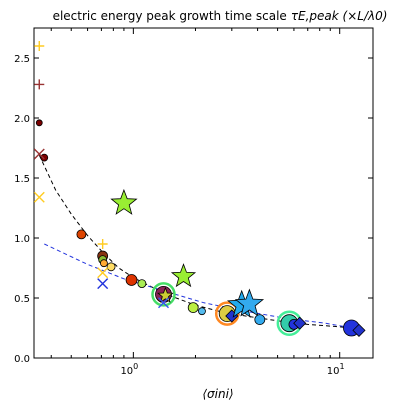  What do you see at coordinates (339, 16) in the screenshot?
I see `chart-title-math: τE,peak (×L/λ0)` at bounding box center [339, 16].